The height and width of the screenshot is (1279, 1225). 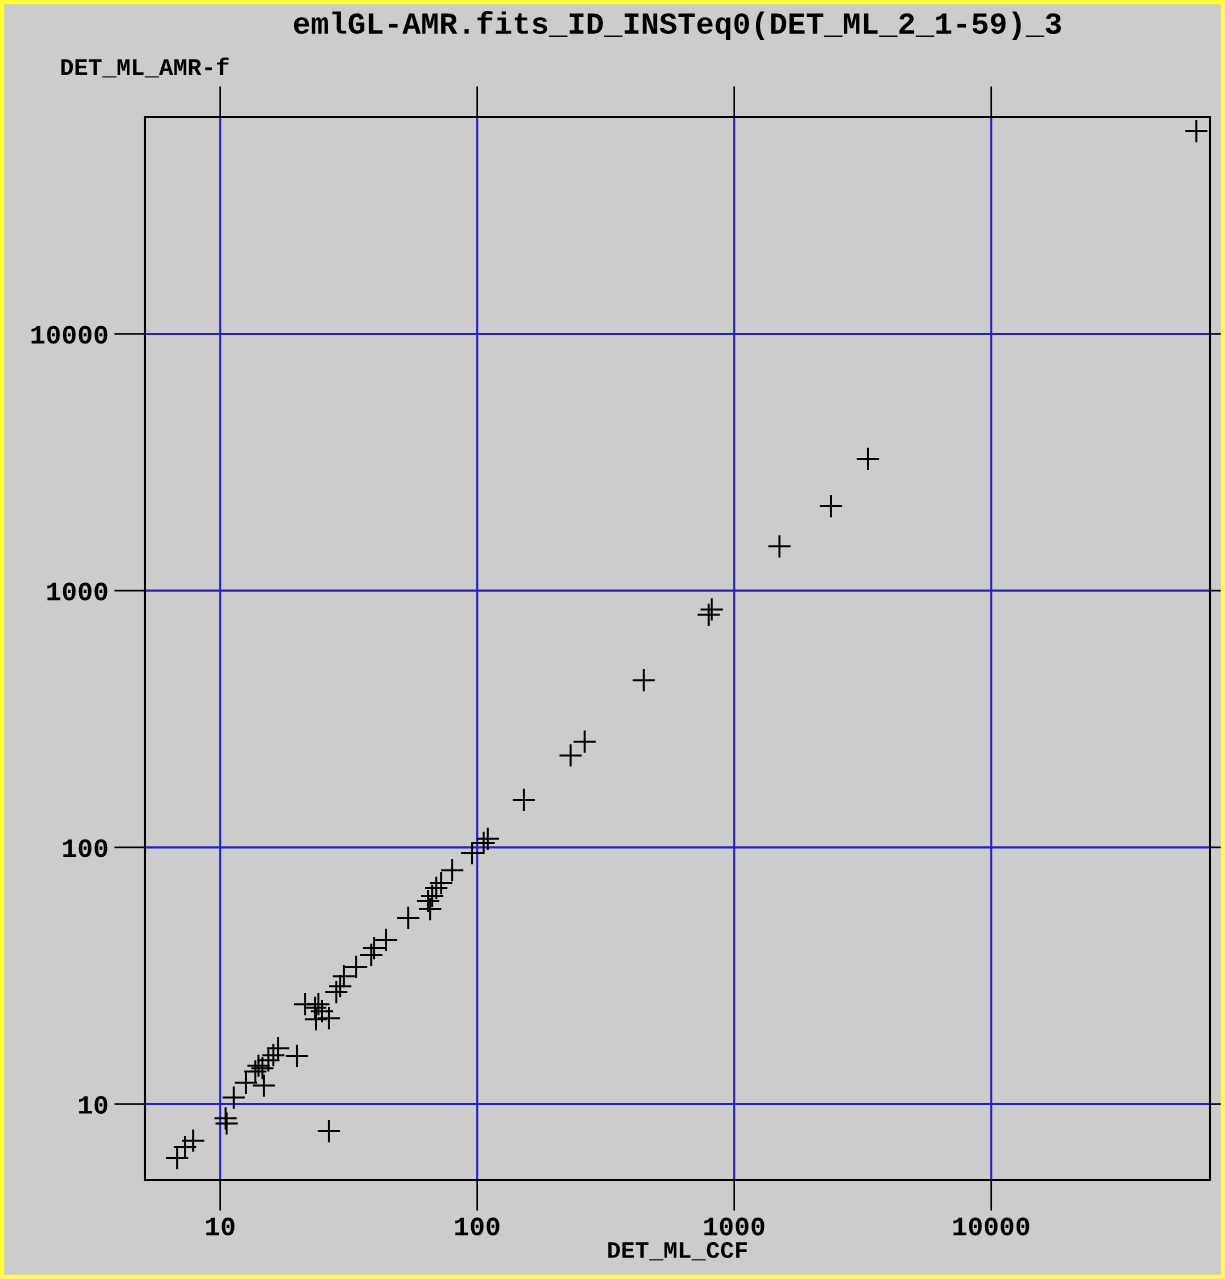 What do you see at coordinates (677, 1251) in the screenshot?
I see `x-axis-title: DET_ML_CCF` at bounding box center [677, 1251].